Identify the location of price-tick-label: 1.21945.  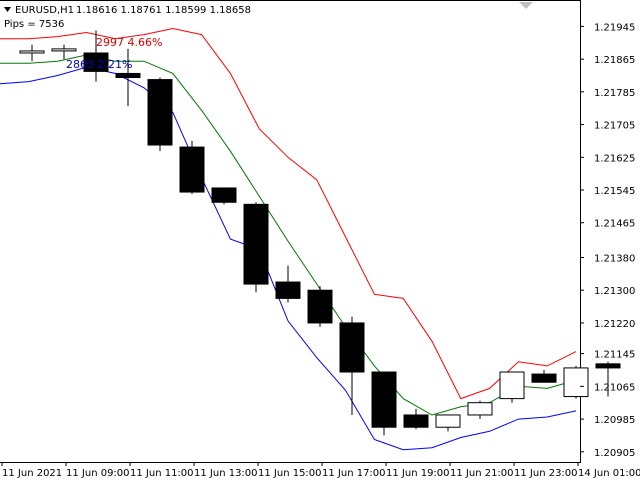
(614, 27).